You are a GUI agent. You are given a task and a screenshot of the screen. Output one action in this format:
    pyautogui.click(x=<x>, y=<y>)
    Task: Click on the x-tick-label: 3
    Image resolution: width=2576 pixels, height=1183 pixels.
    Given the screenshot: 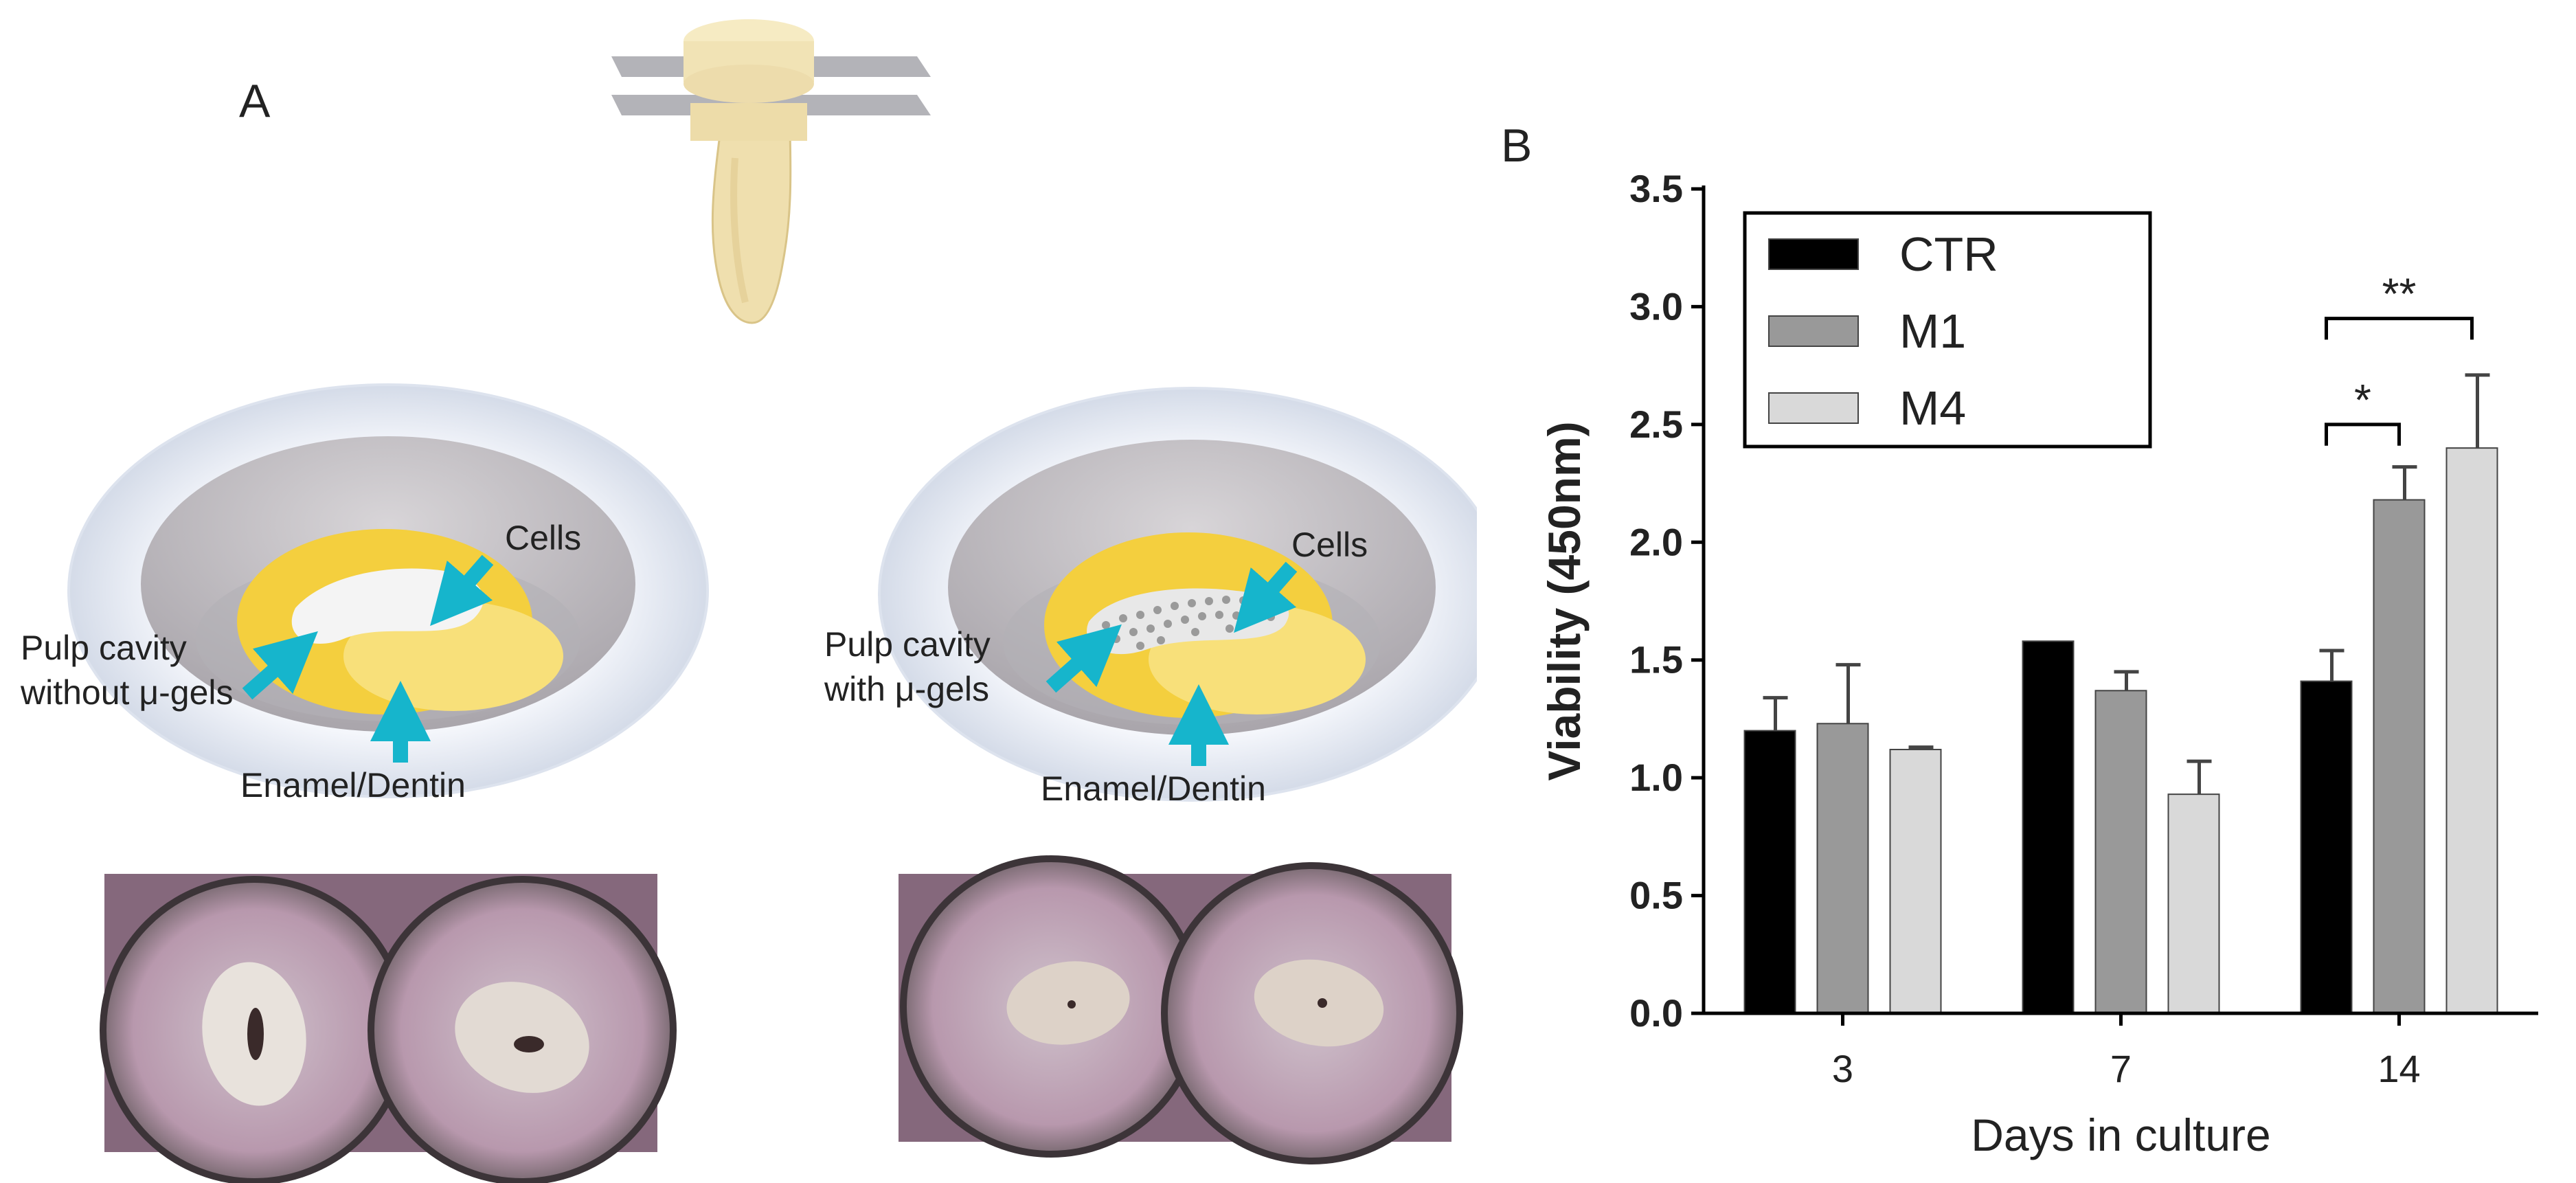 What is the action you would take?
    pyautogui.click(x=1842, y=1069)
    